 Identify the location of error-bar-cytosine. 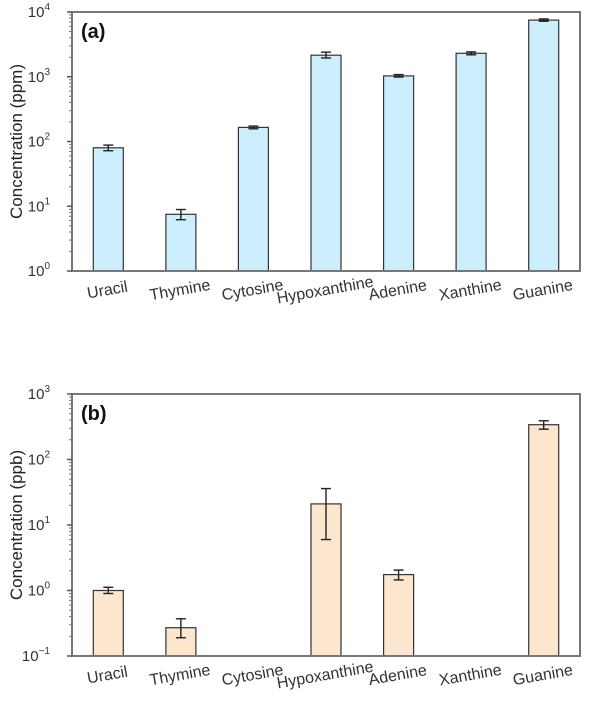
(253, 127).